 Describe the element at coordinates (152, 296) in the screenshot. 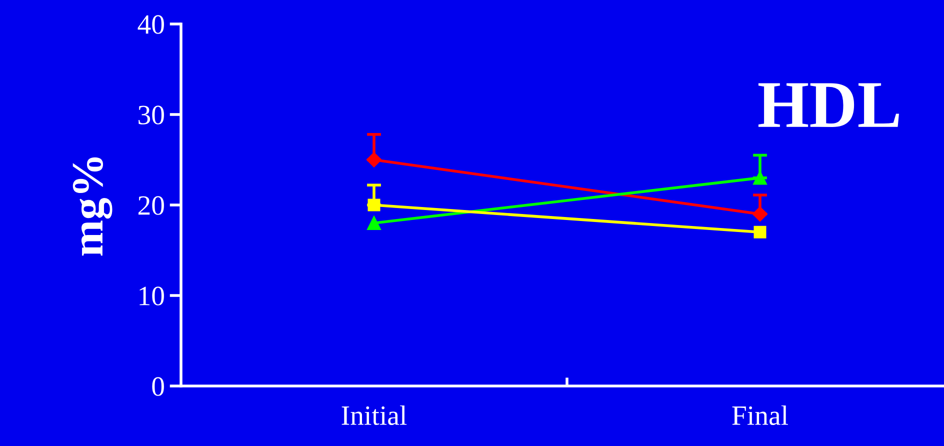

I see `y-tick-label: 10` at that location.